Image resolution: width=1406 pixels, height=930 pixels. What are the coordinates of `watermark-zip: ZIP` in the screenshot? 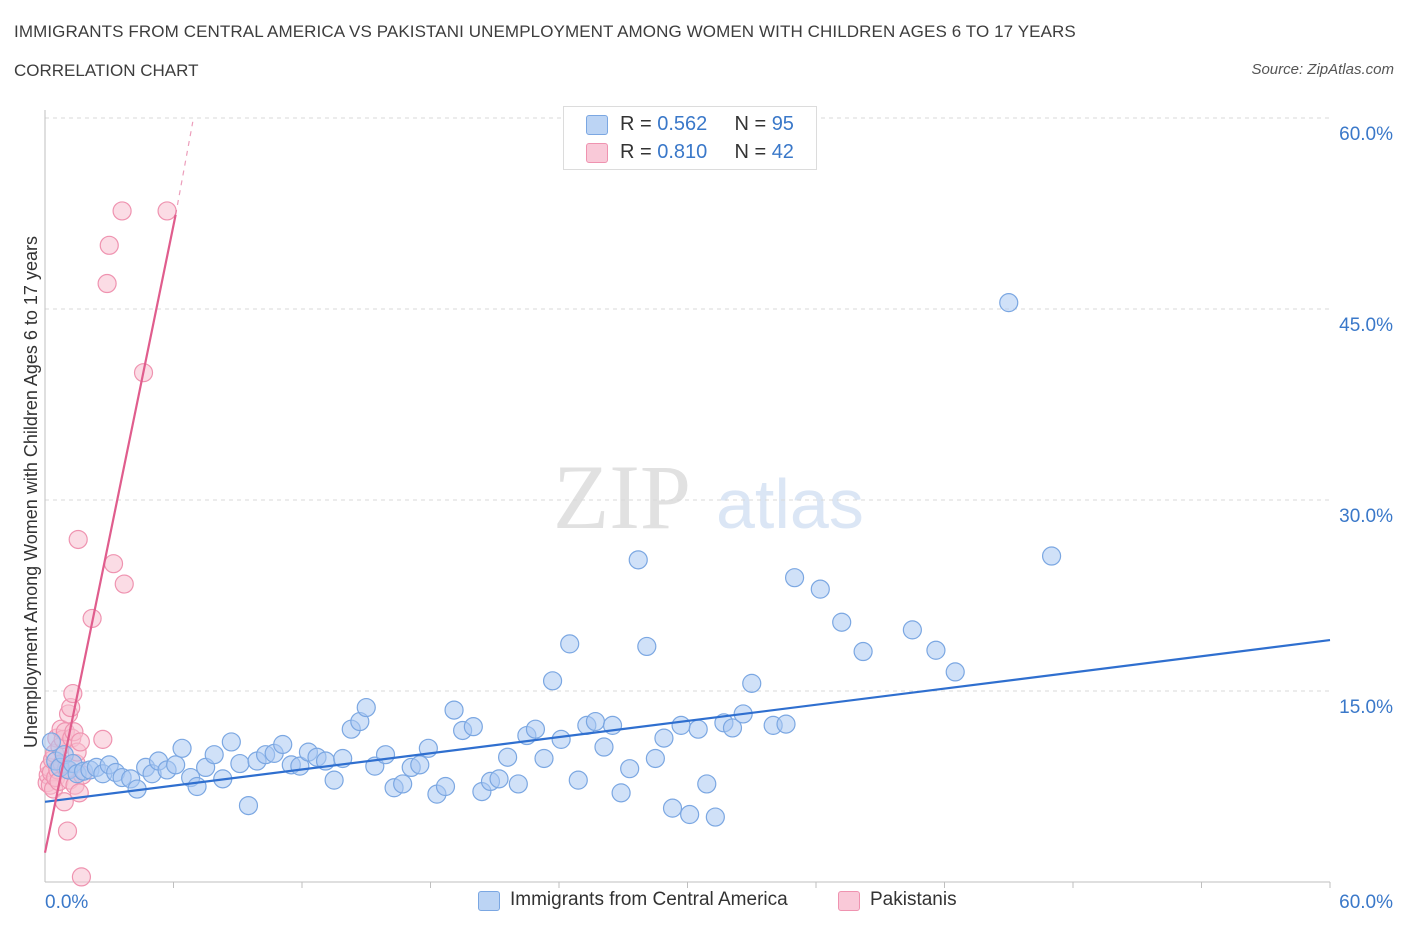 It's located at (622, 497).